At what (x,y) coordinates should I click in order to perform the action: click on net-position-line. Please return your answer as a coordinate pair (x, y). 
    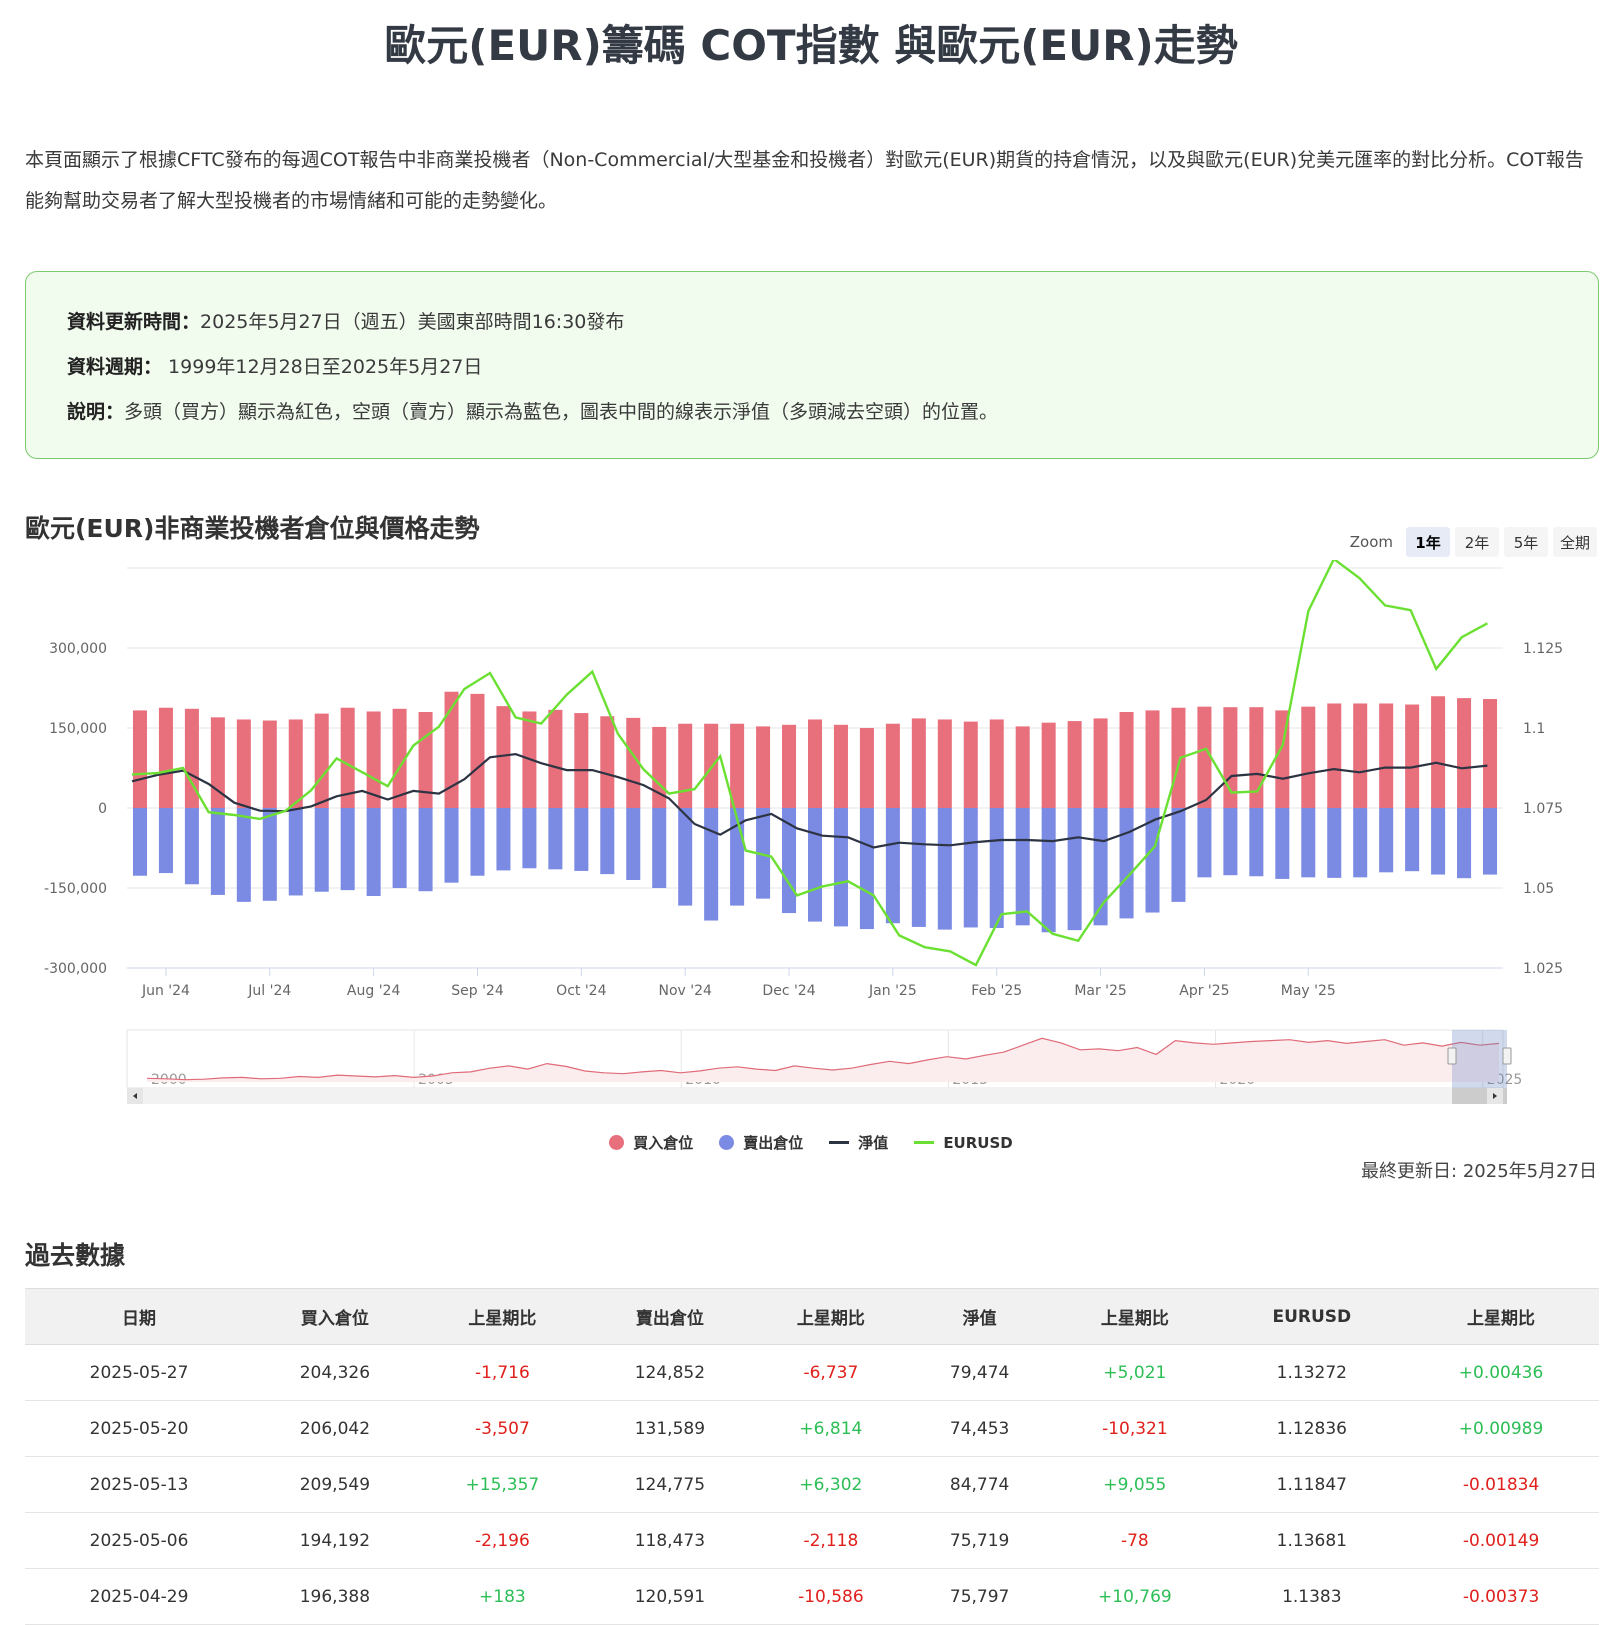
    Looking at the image, I should click on (809, 800).